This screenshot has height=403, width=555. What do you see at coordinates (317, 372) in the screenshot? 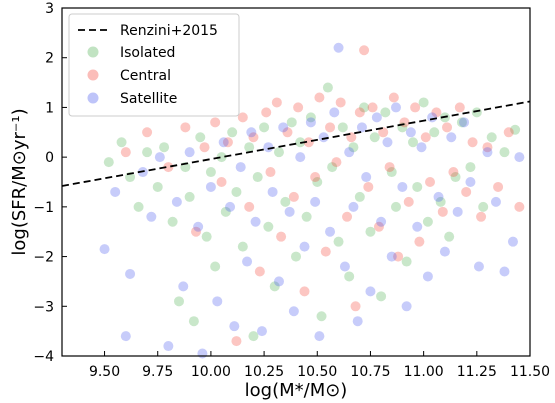
I see `x-tick-label: 10.50` at bounding box center [317, 372].